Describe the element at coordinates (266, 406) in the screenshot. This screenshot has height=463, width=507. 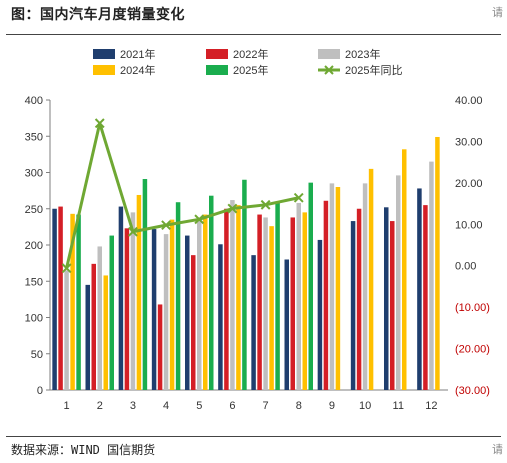
I see `x-tick-label: 7` at that location.